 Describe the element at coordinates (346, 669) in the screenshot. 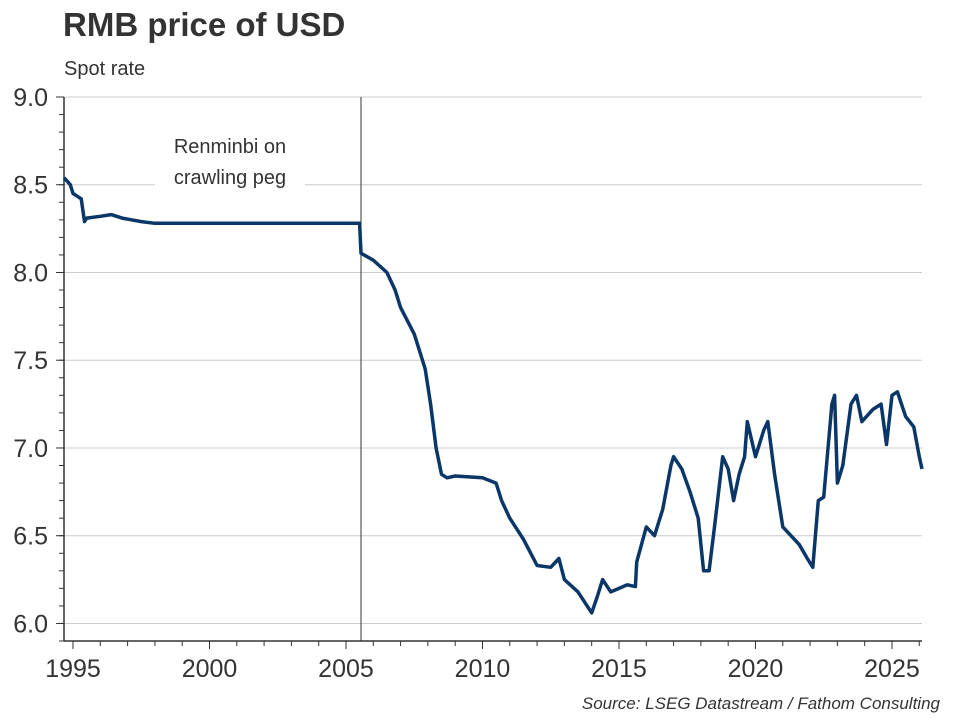

I see `x-tick-label: 2005` at that location.